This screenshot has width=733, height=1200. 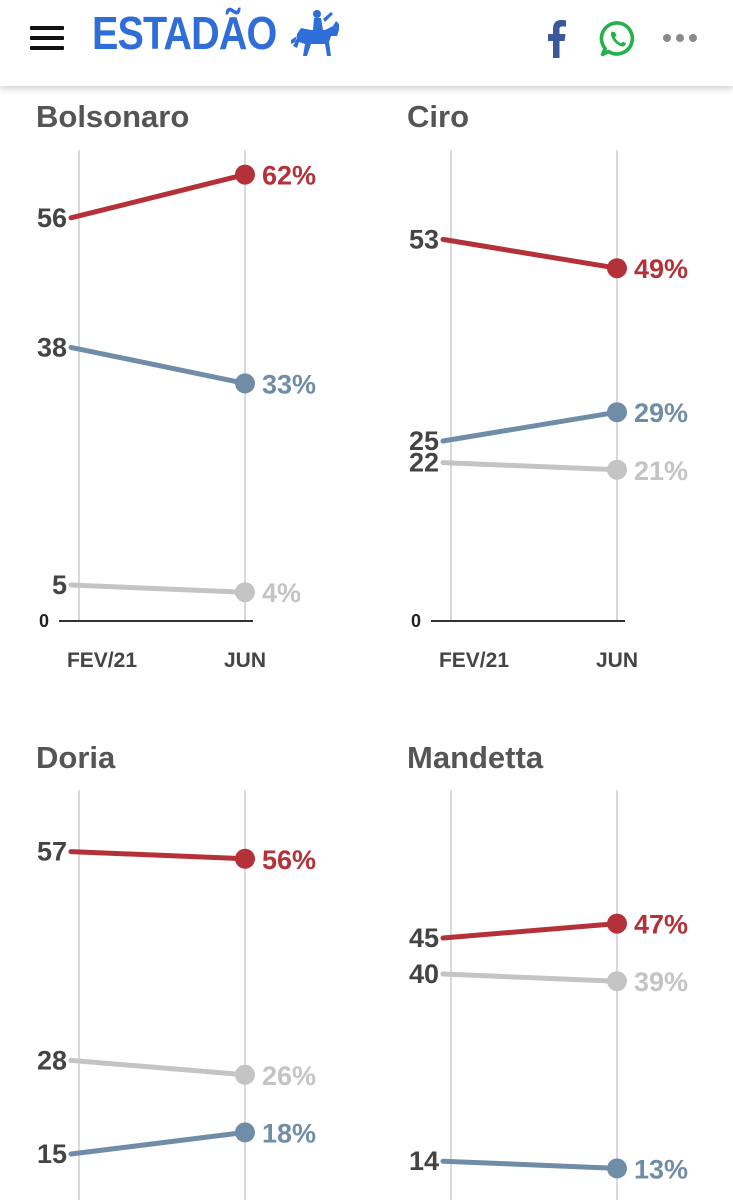 What do you see at coordinates (475, 757) in the screenshot?
I see `chart-title: Mandetta` at bounding box center [475, 757].